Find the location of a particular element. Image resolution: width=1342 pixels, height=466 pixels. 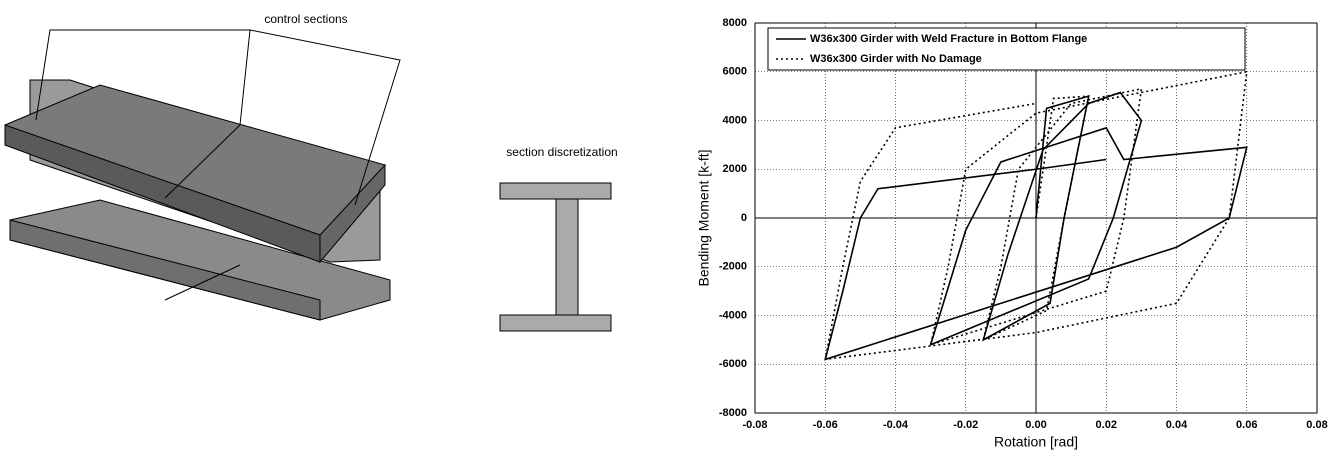

y-tick-label: 0 is located at coordinates (744, 218).